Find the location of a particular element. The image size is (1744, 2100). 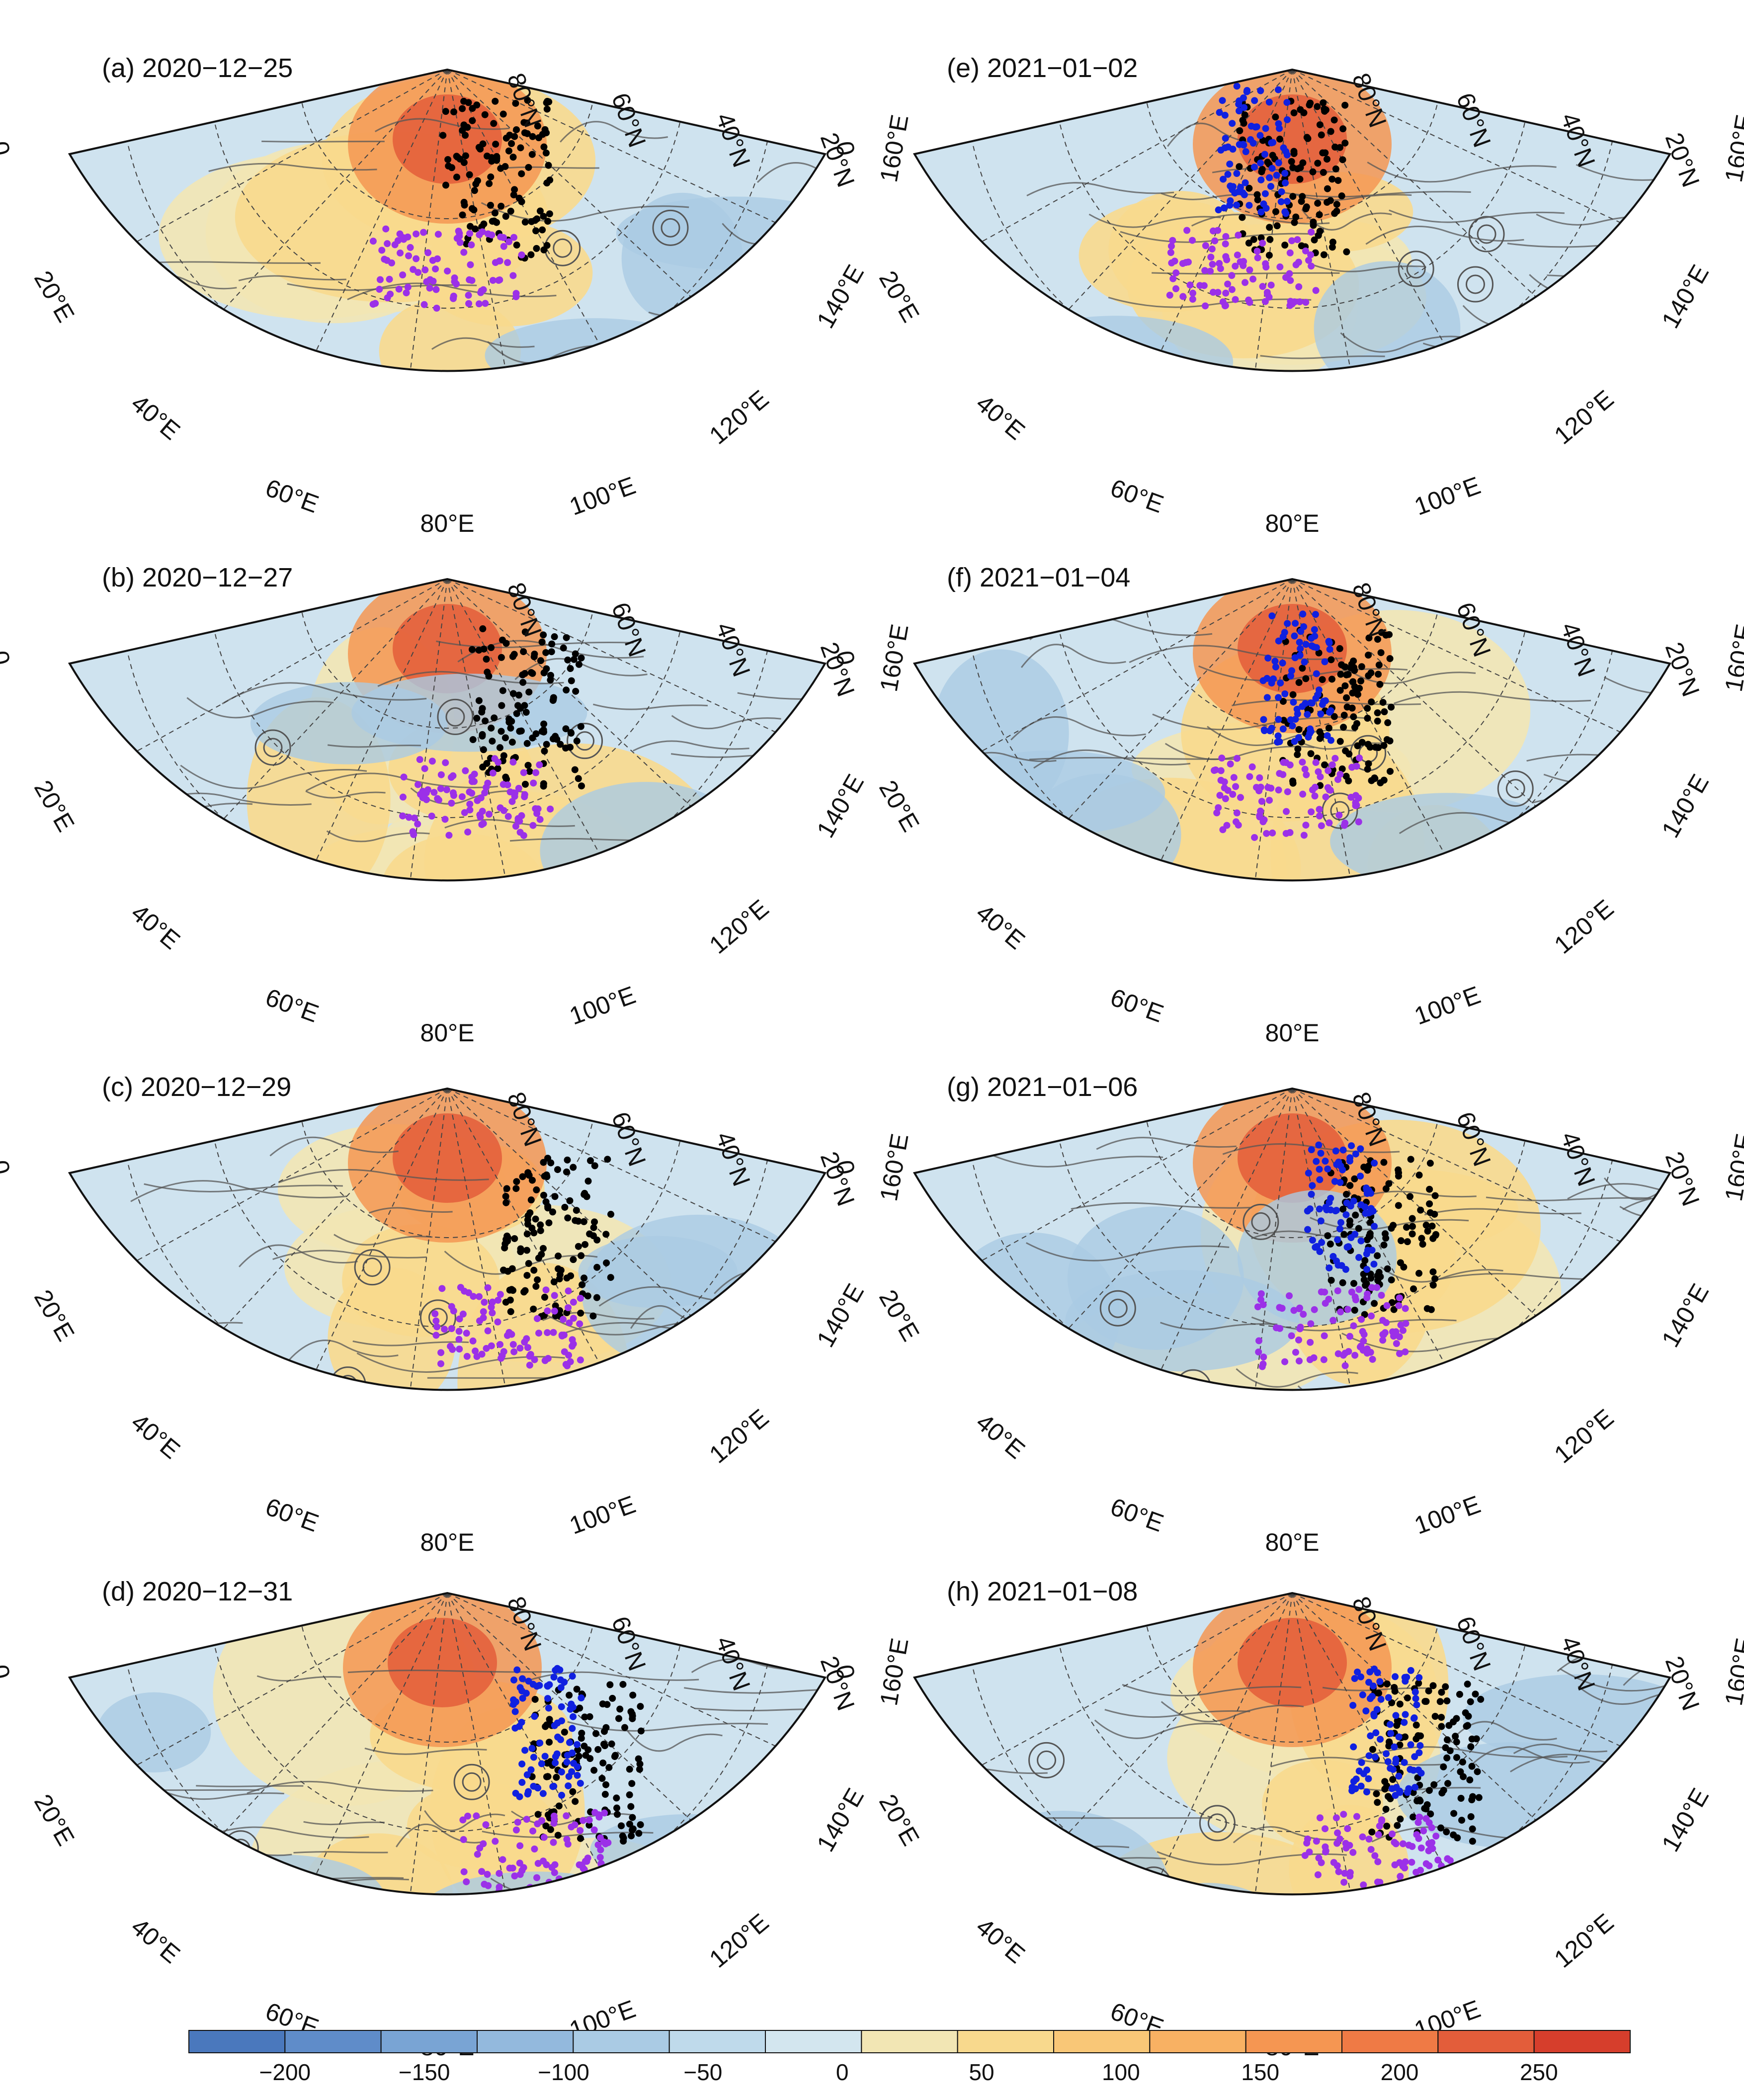

panel-title: (c) 2020−12−29 is located at coordinates (196, 1087).